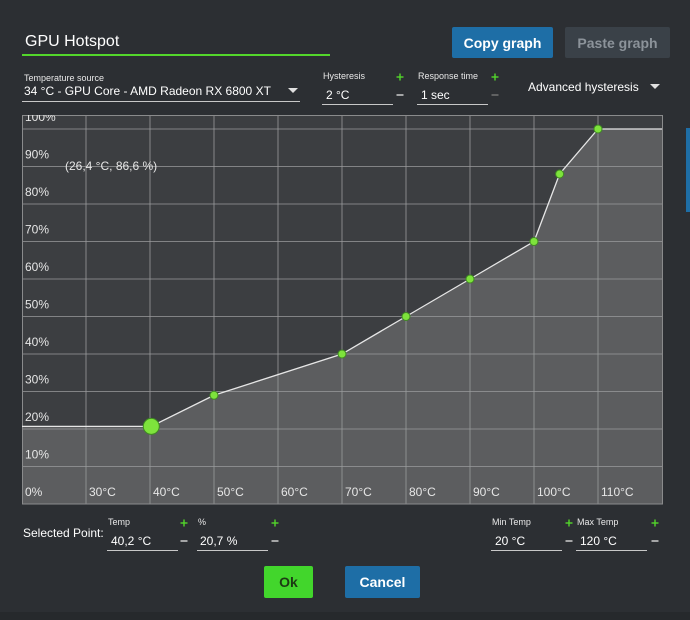 The image size is (690, 620). Describe the element at coordinates (111, 166) in the screenshot. I see `cursor-annotation: (26,4 °C, 86,6 %)` at that location.